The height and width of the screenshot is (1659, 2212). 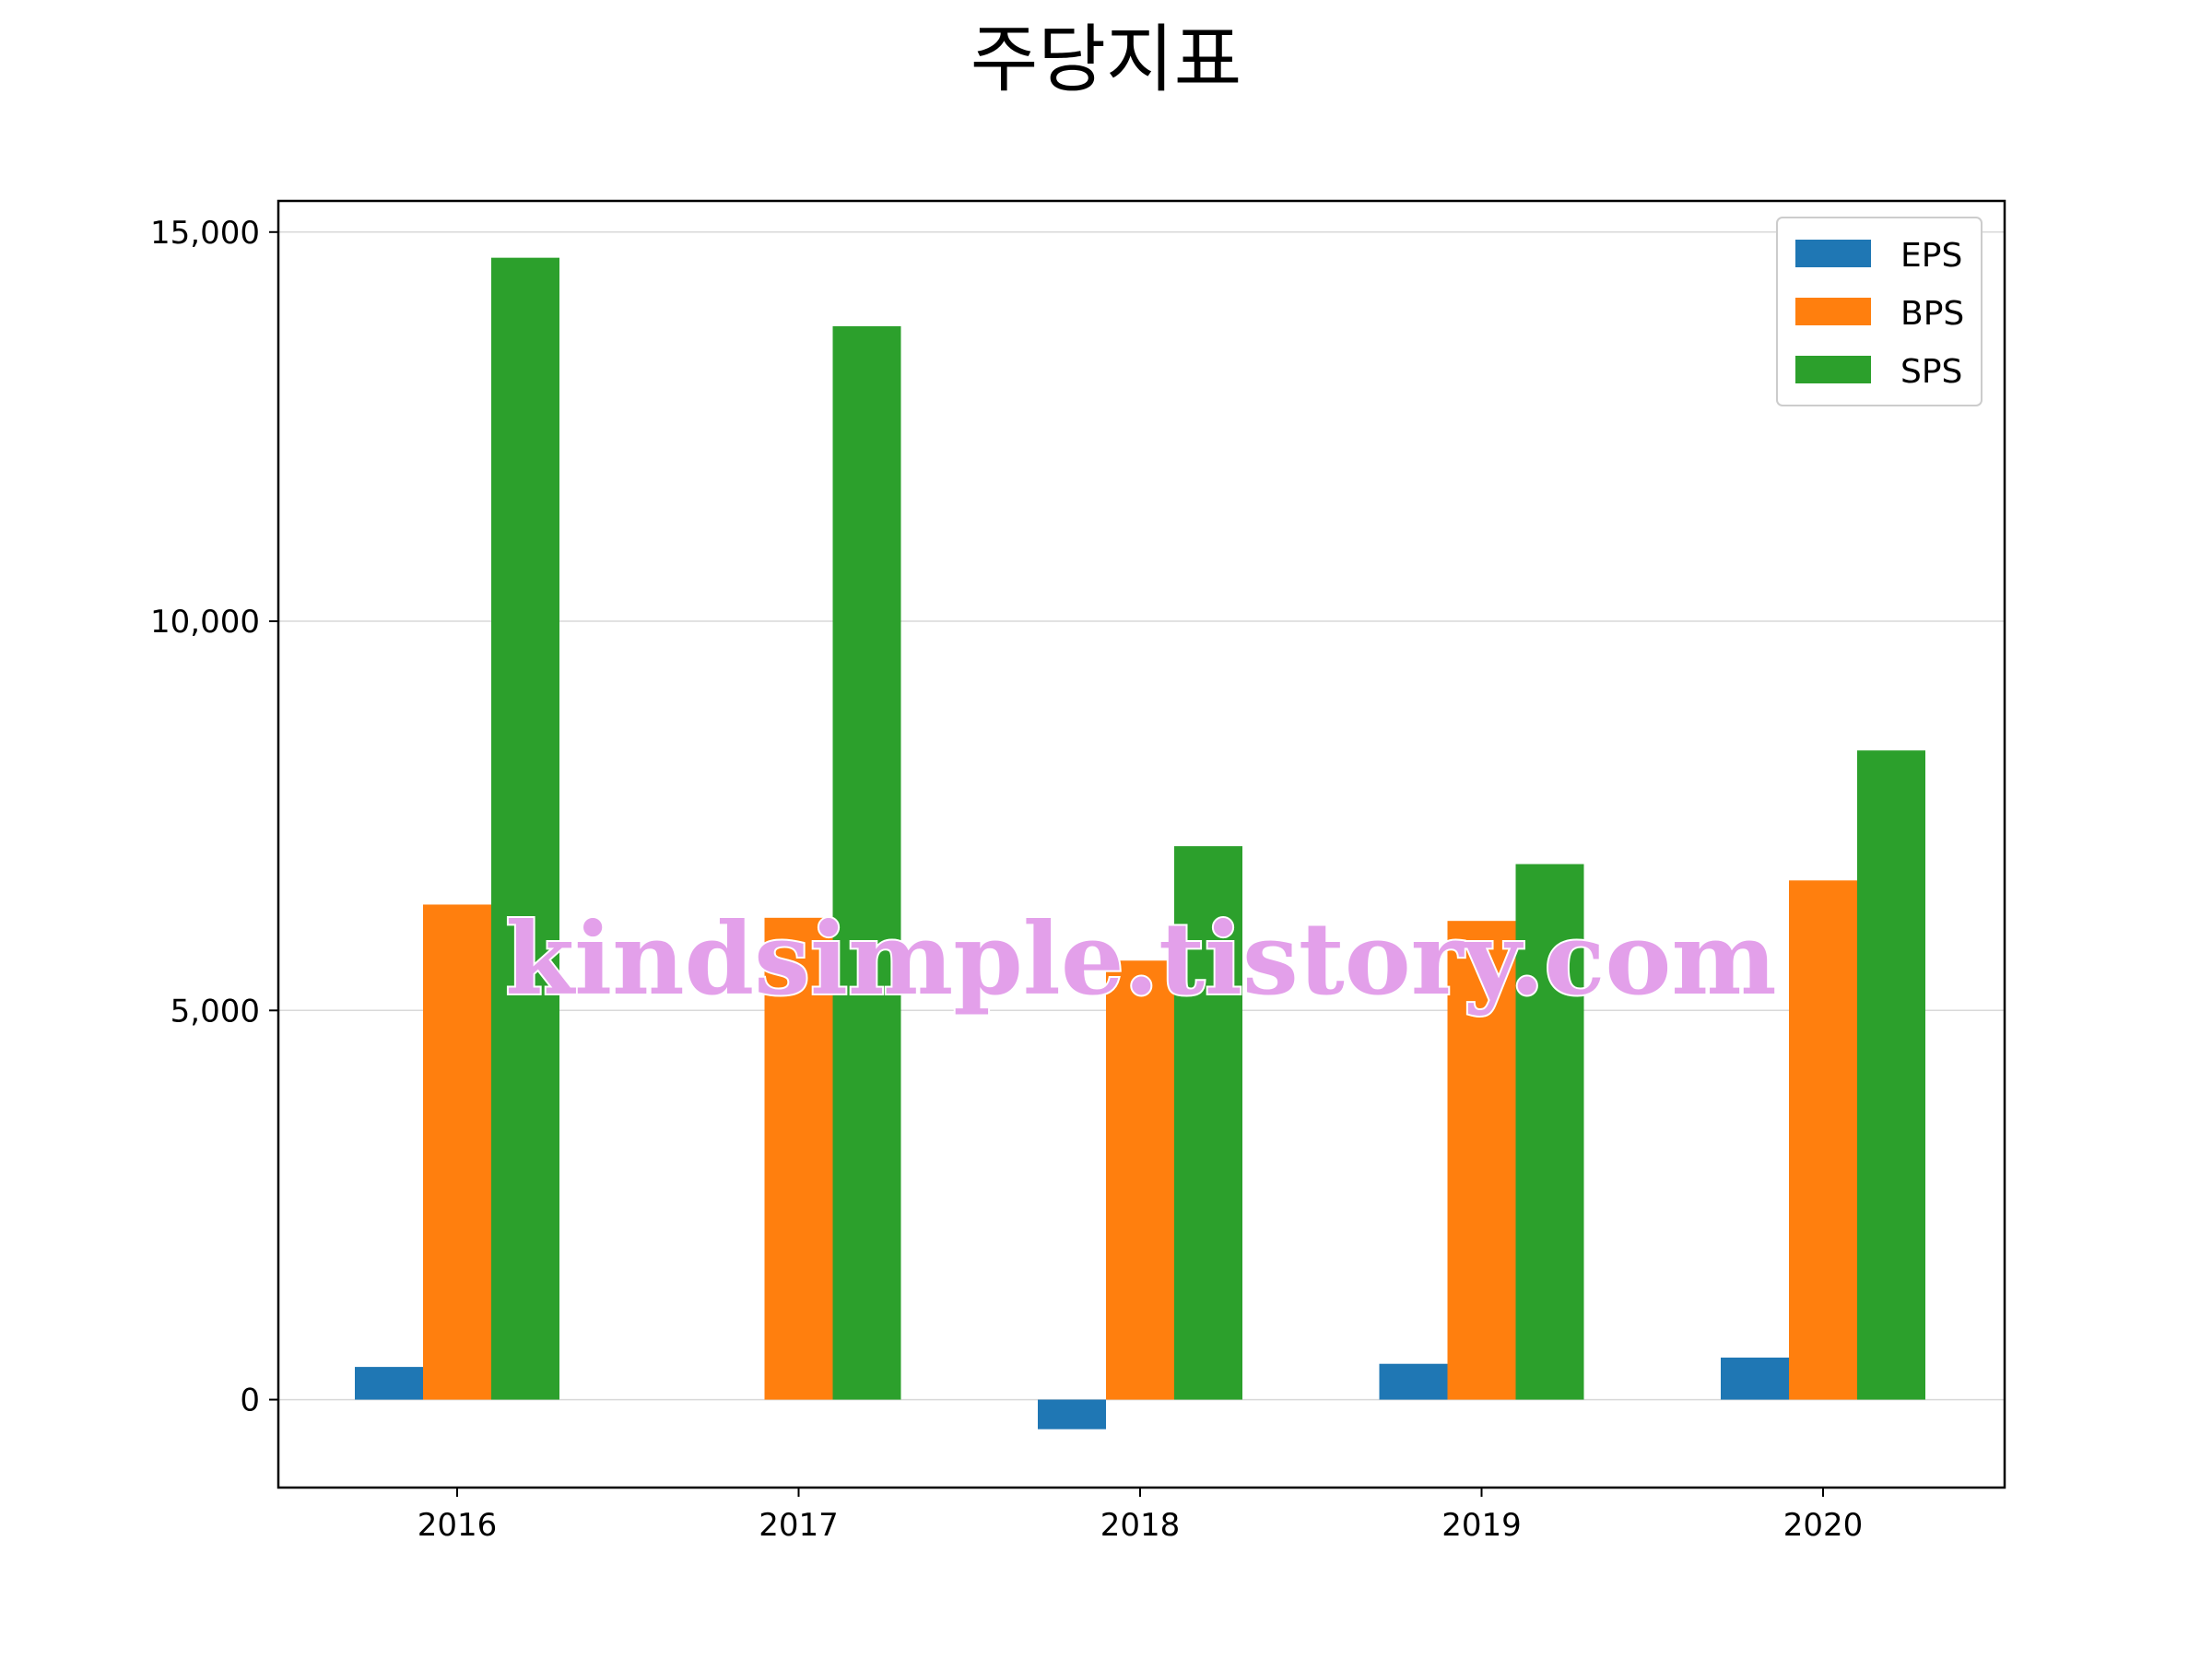 I want to click on legend-label-eps: EPS, so click(x=1931, y=256).